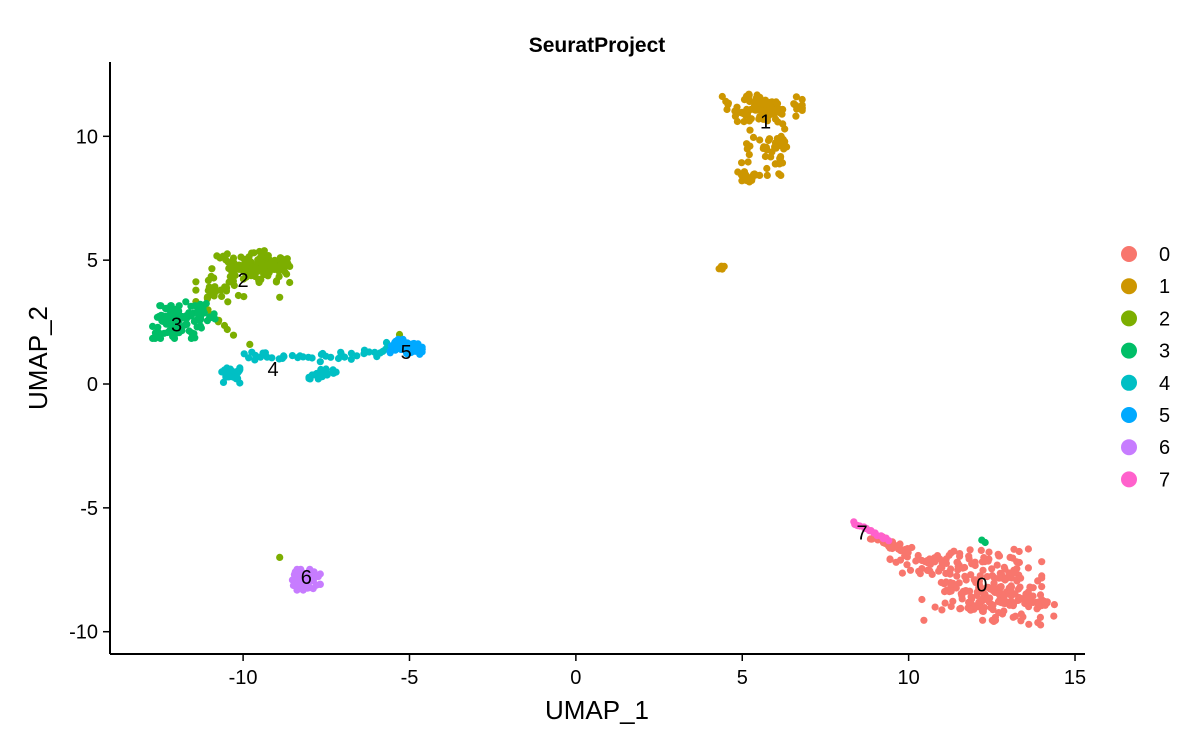 Image resolution: width=1200 pixels, height=750 pixels. Describe the element at coordinates (176, 326) in the screenshot. I see `cluster-label-3: 3` at that location.